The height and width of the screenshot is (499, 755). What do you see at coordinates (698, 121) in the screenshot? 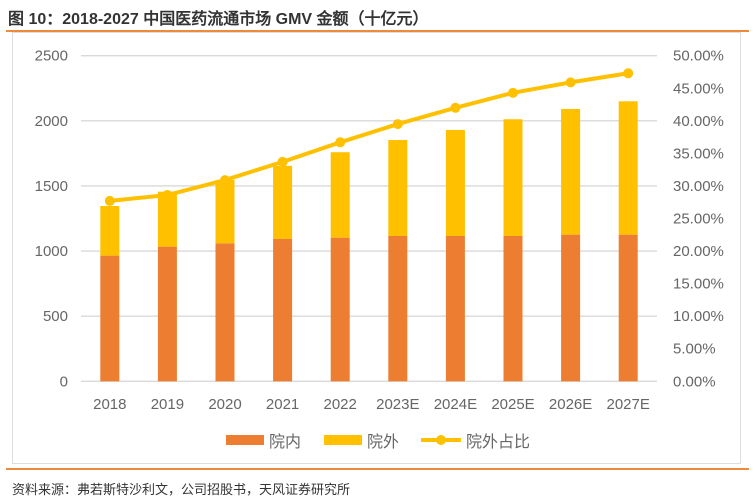
I see `y2-tick-label: 40.00%` at bounding box center [698, 121].